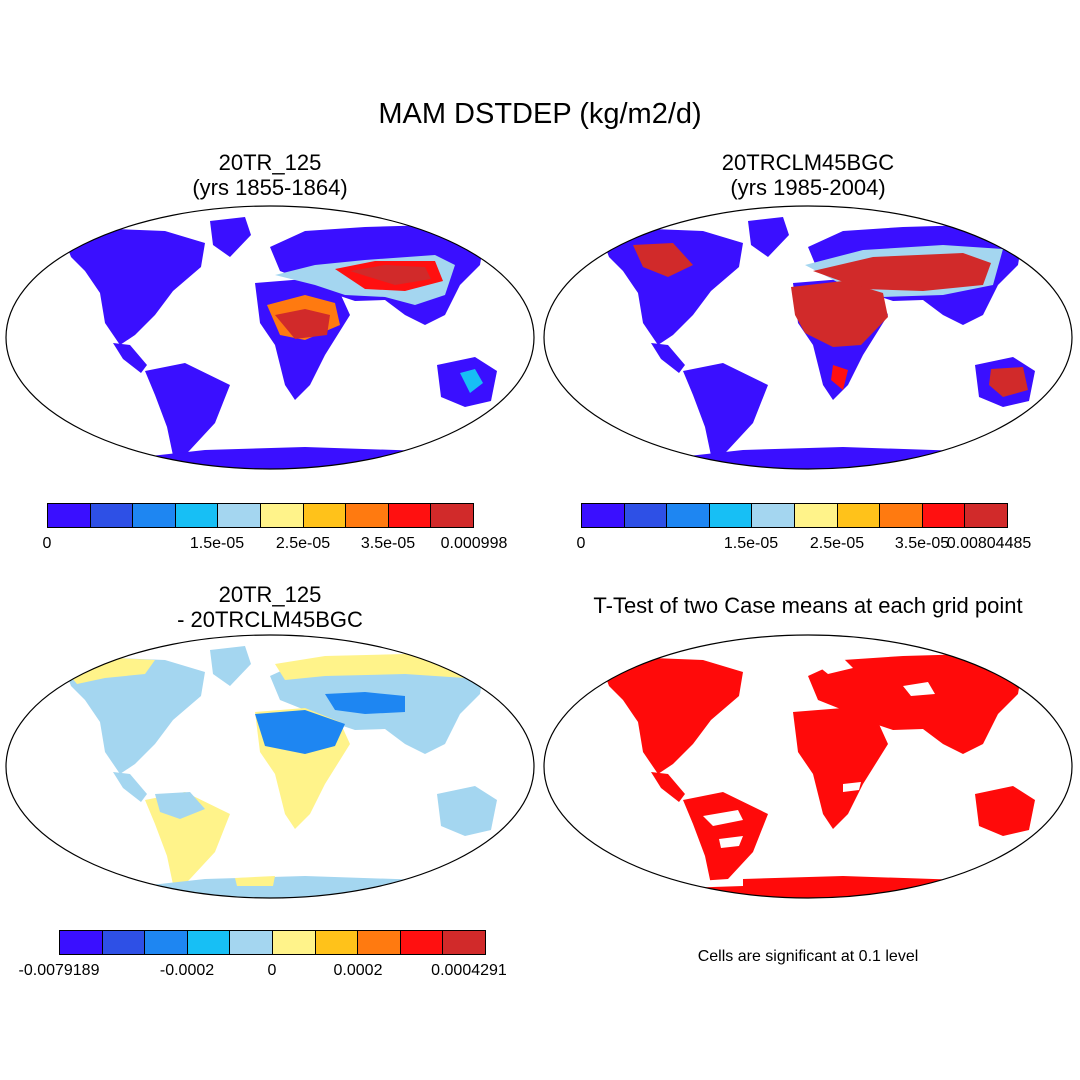 The image size is (1080, 1080). I want to click on colorbar-panel-1-label: 2.5e-05, so click(303, 543).